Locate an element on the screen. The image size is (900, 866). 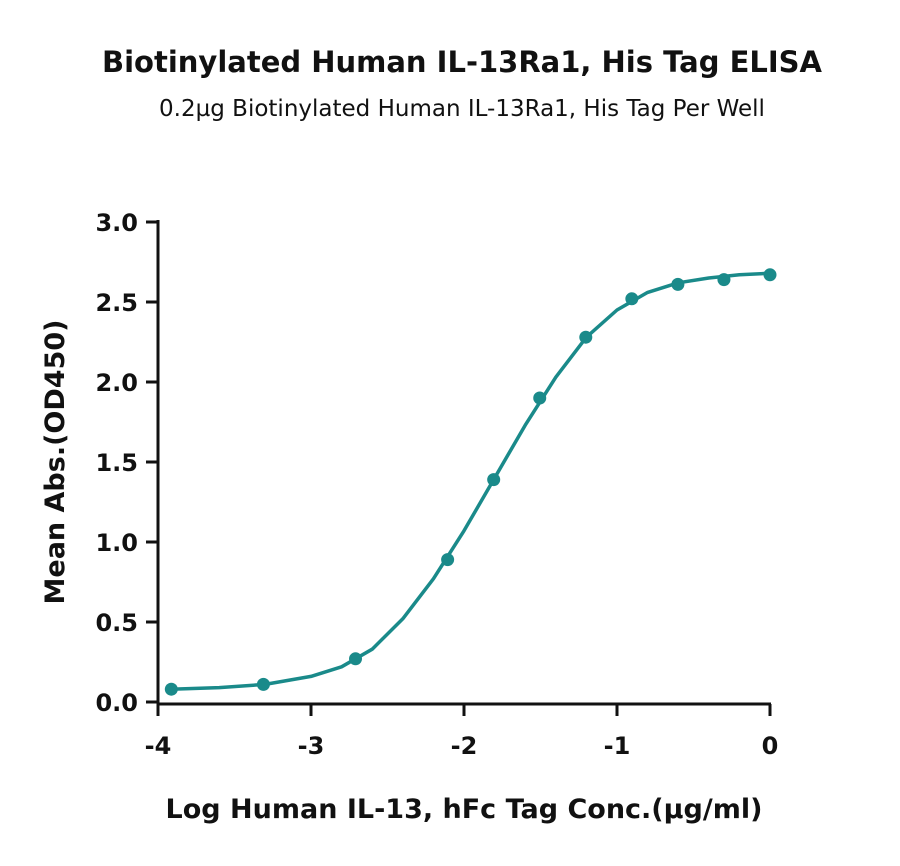
y-tick-label: 1.0 is located at coordinates (116, 543).